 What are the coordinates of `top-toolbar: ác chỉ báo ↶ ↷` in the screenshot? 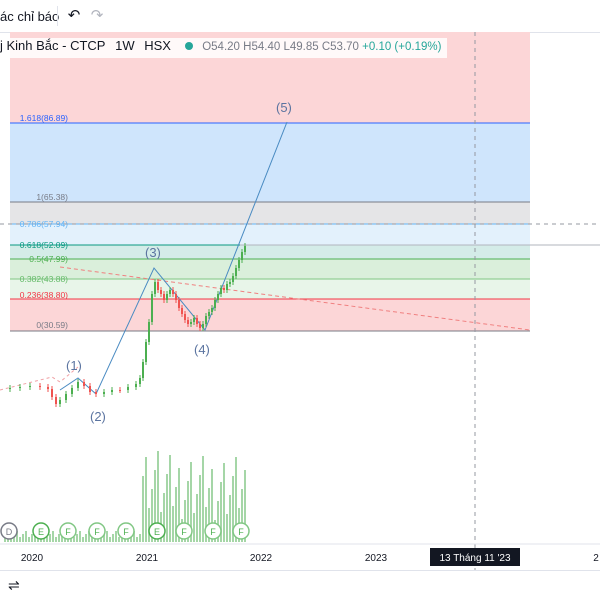 It's located at (300, 16).